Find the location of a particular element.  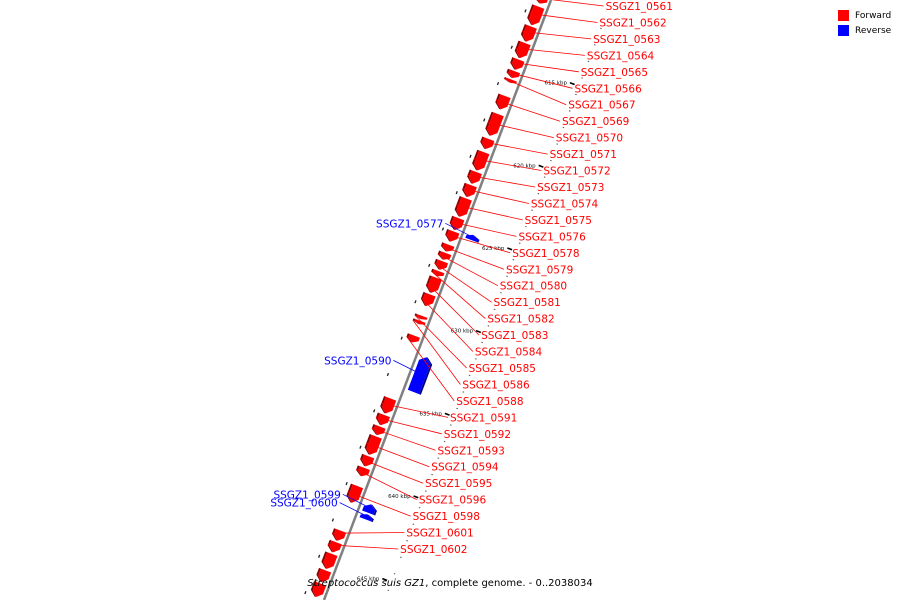

gene-label: SSGZ1_0593 is located at coordinates (471, 451).